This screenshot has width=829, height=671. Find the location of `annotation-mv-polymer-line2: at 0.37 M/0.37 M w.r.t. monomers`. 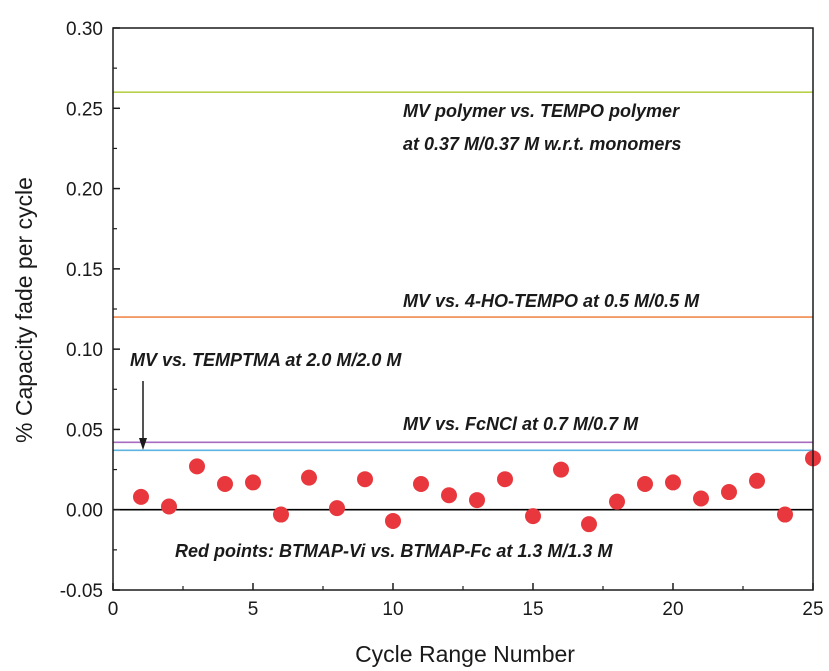

annotation-mv-polymer-line2: at 0.37 M/0.37 M w.r.t. monomers is located at coordinates (542, 144).